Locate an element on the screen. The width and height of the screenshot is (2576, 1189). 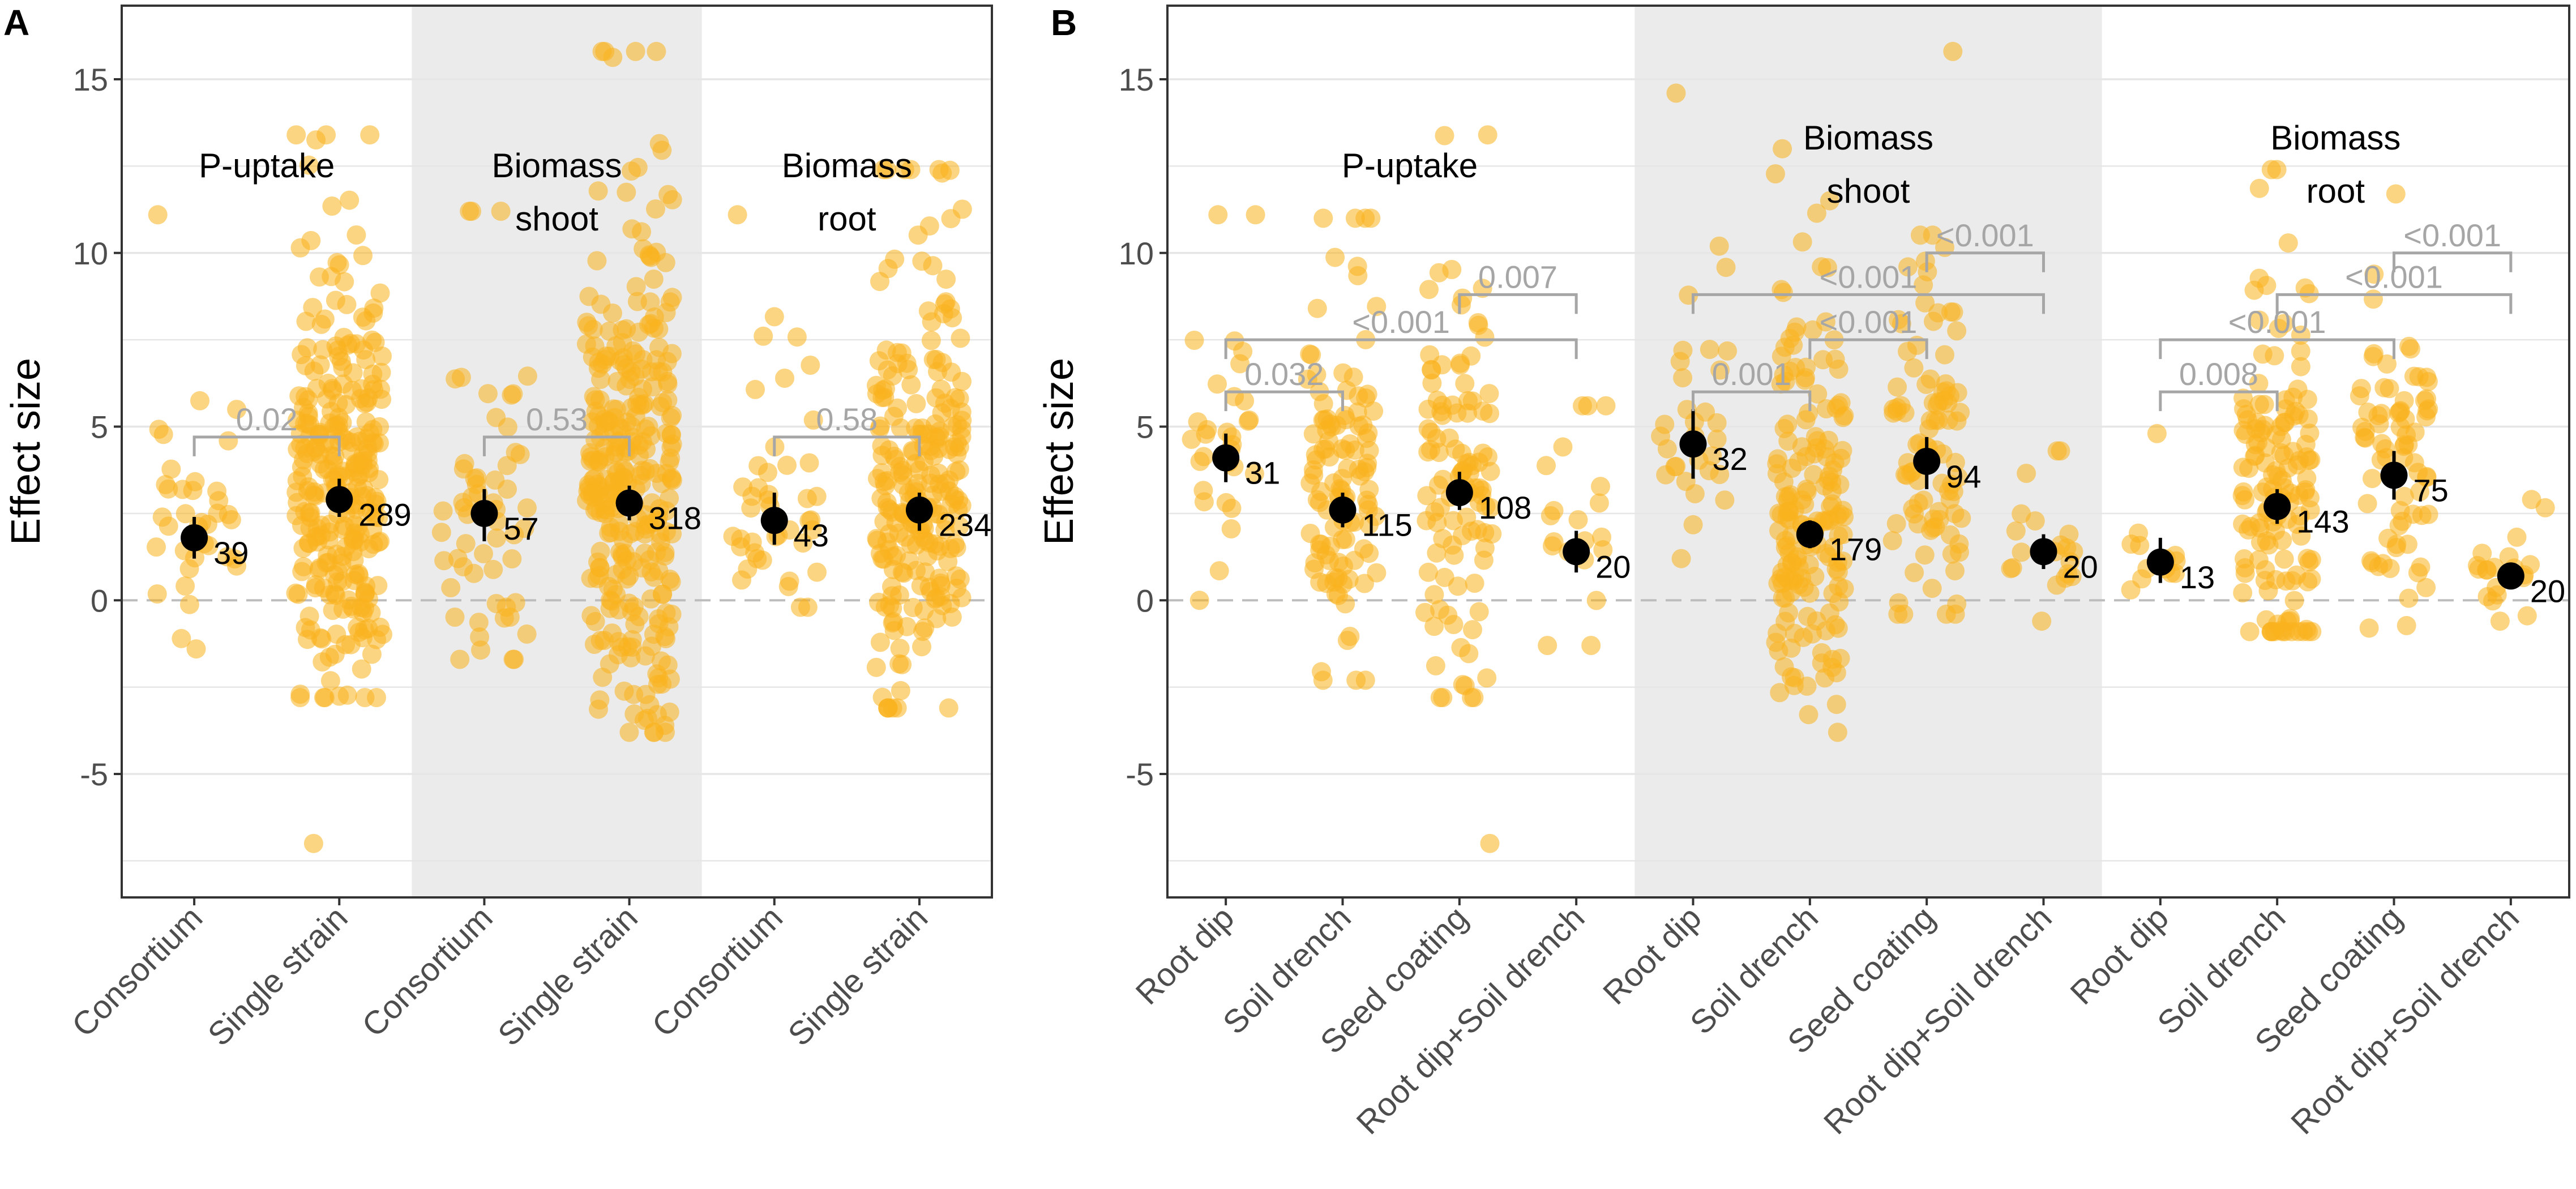
y-tick-label: 15 is located at coordinates (1136, 80).